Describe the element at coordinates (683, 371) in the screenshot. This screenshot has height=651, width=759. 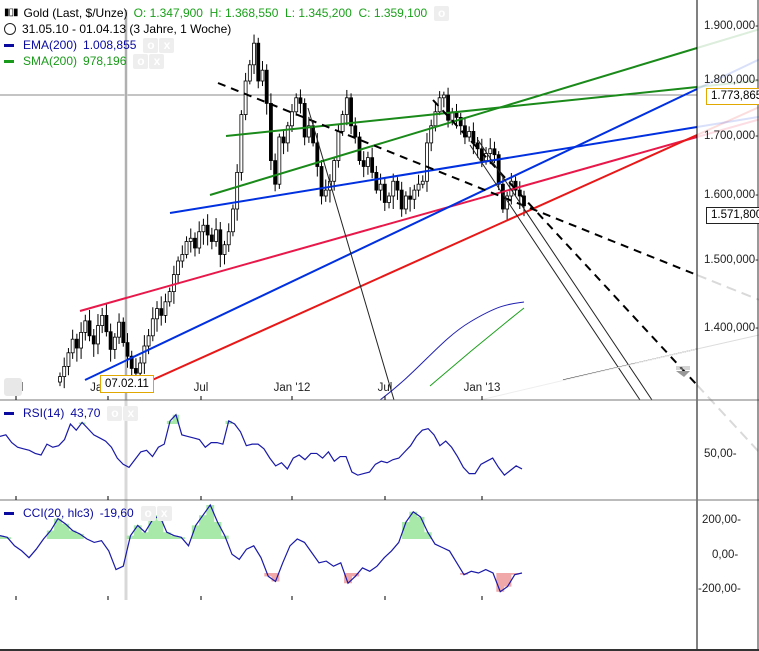
I see `scroll-arrow-icon` at that location.